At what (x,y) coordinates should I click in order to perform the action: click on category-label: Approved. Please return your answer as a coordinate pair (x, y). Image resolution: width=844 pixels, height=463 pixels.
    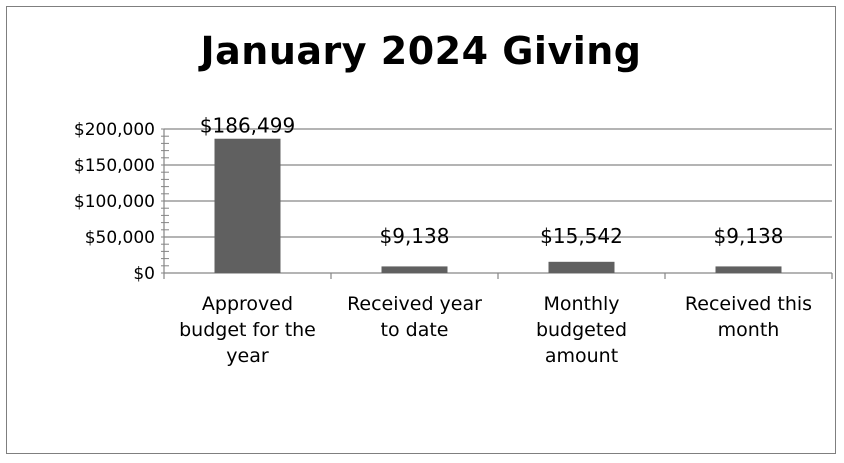
    Looking at the image, I should click on (247, 304).